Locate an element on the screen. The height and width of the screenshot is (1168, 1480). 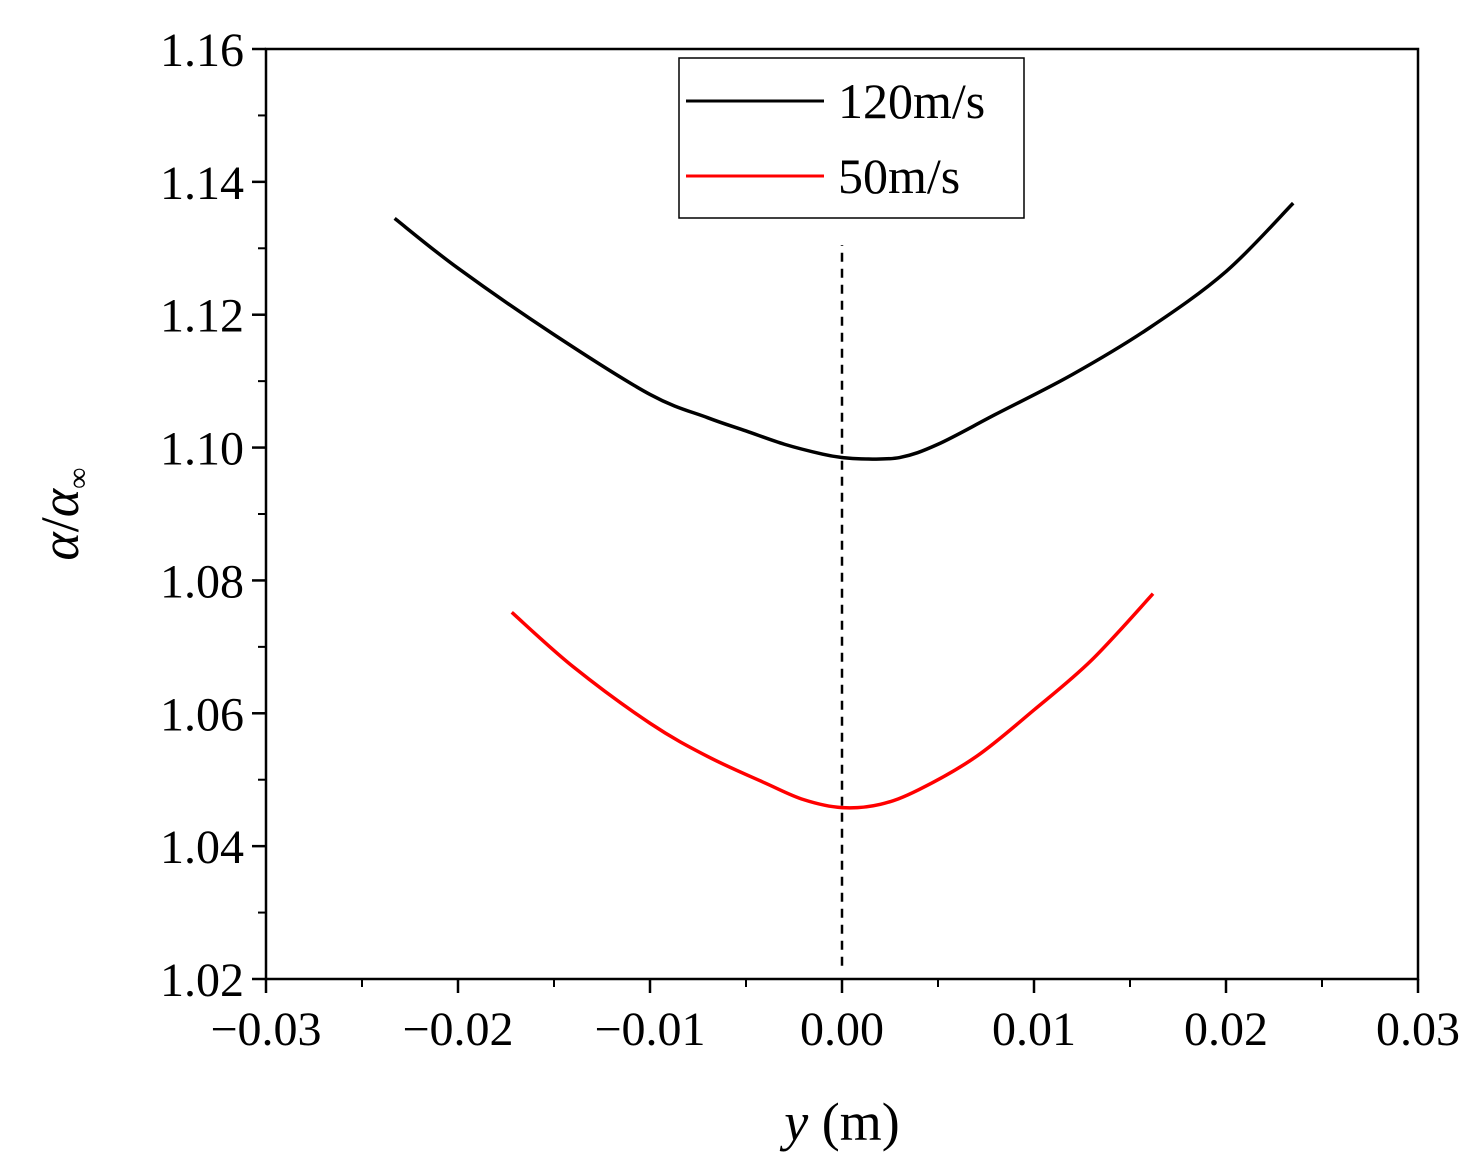
y-axis-ticks: 1.02 1.04 1.06 1.08 1.10 1.12 1.14 1.16 is located at coordinates (213, 515).